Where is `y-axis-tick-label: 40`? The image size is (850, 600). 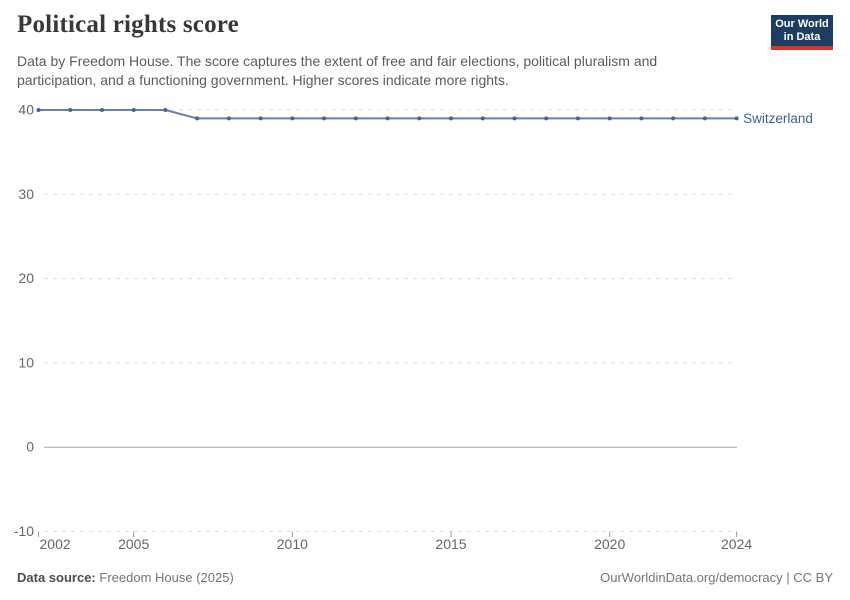
y-axis-tick-label: 40 is located at coordinates (26, 110).